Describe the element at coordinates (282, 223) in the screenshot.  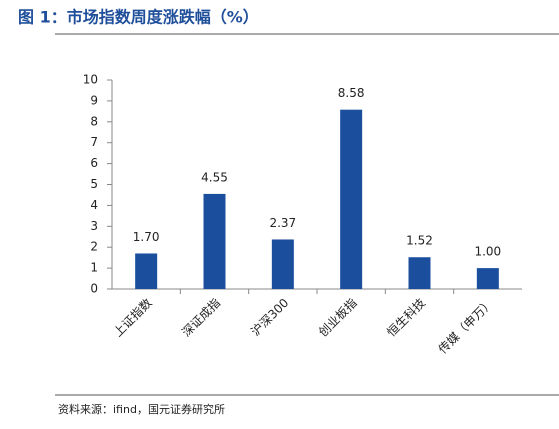
I see `value-label: 2.37` at that location.